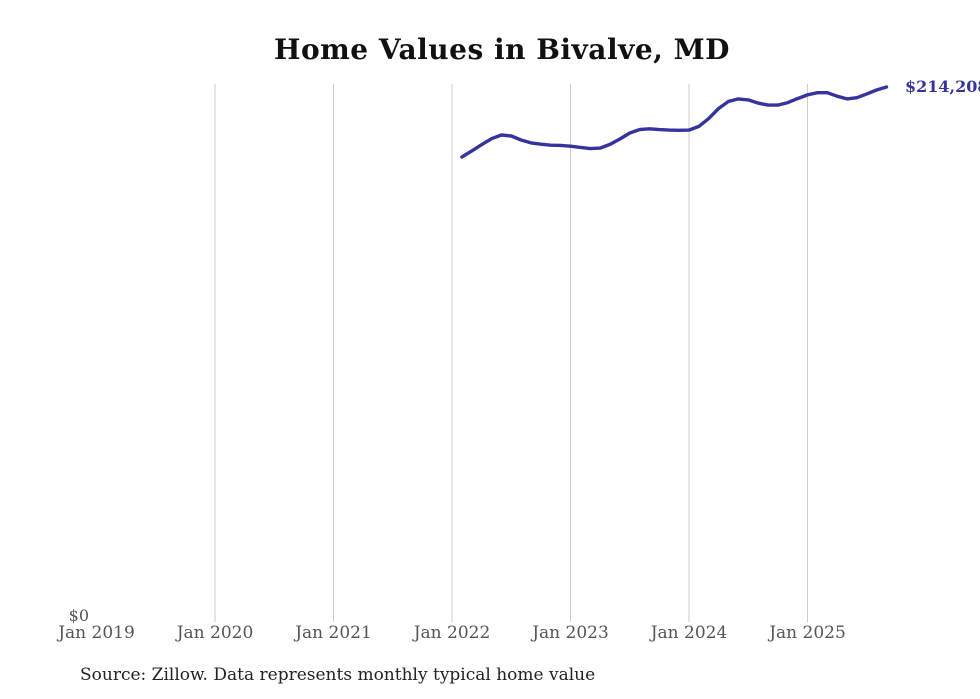  Describe the element at coordinates (942, 86) in the screenshot. I see `final-value-label: $214,208` at that location.